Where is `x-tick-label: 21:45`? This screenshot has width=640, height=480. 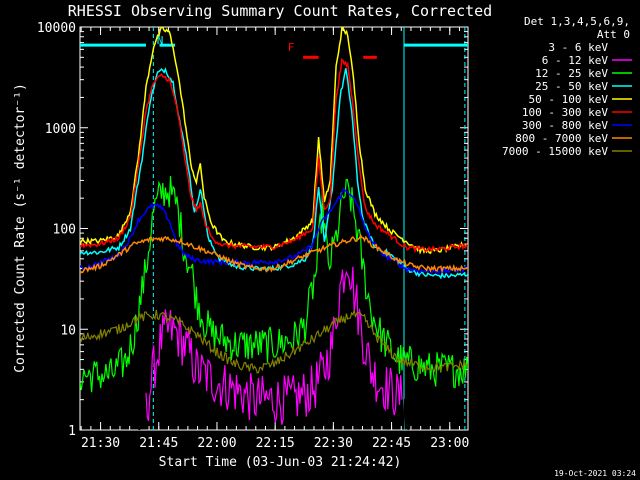
x-tick-label: 21:45 is located at coordinates (158, 443).